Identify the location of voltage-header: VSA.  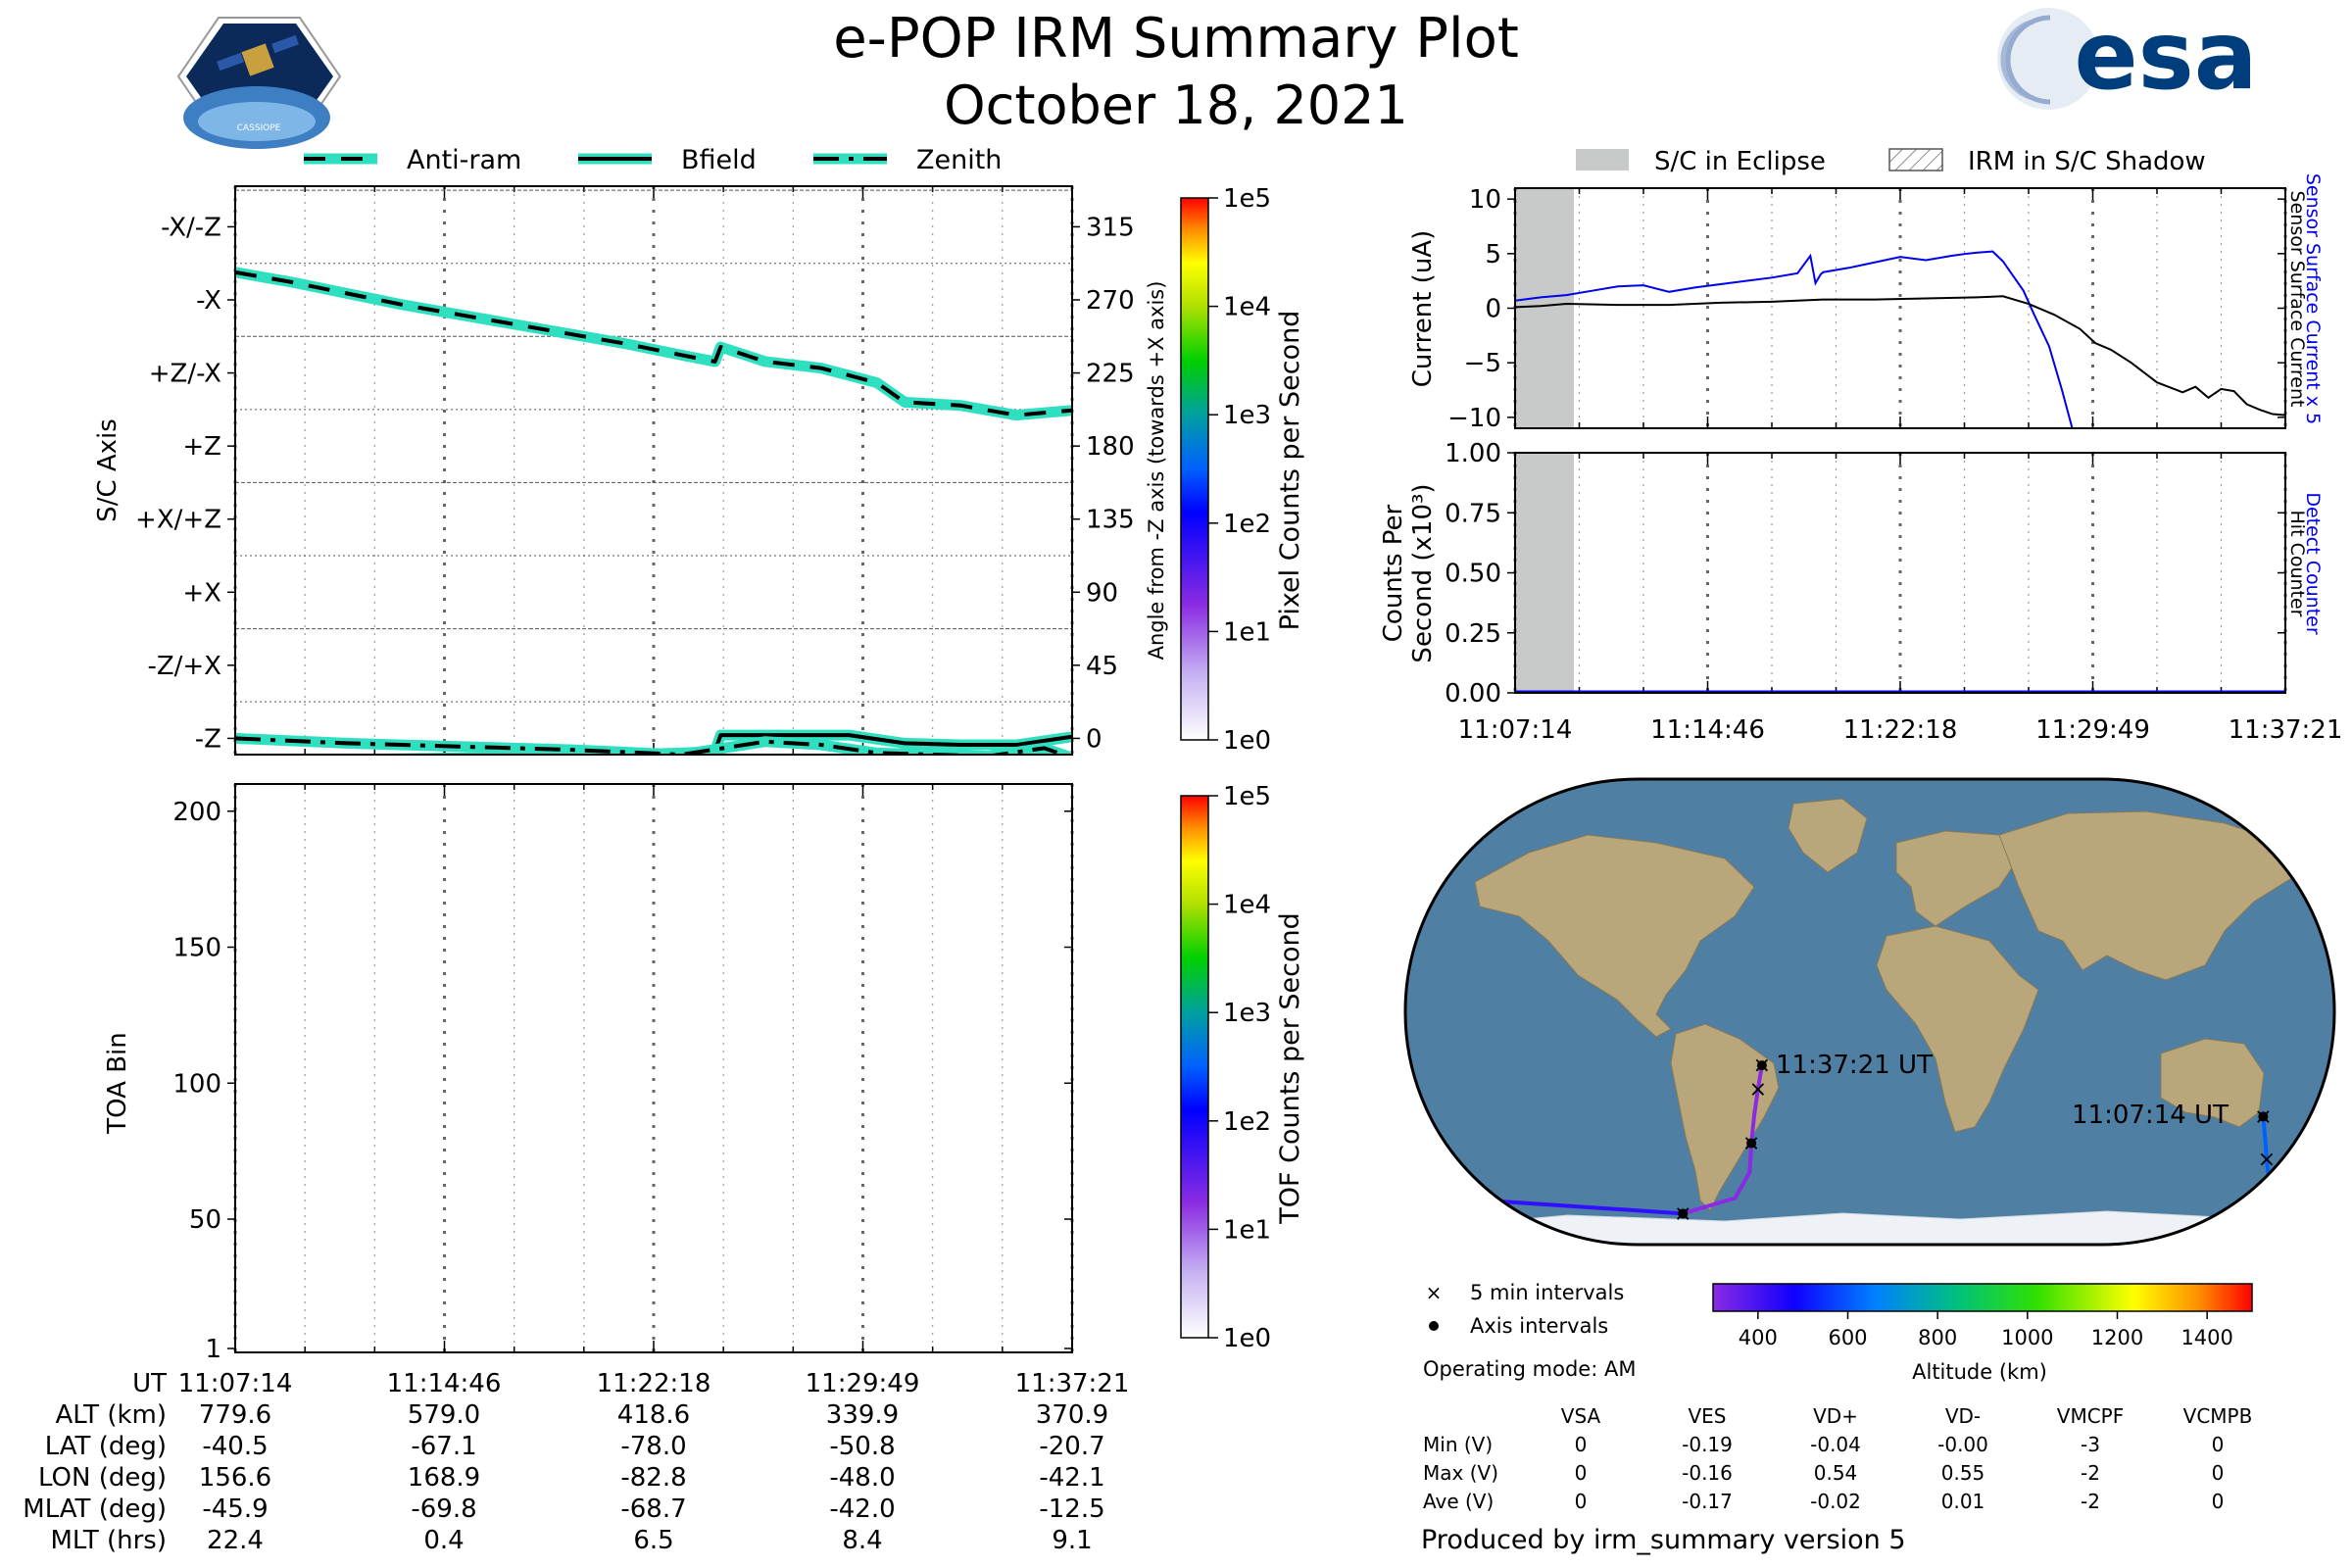
(1581, 1416).